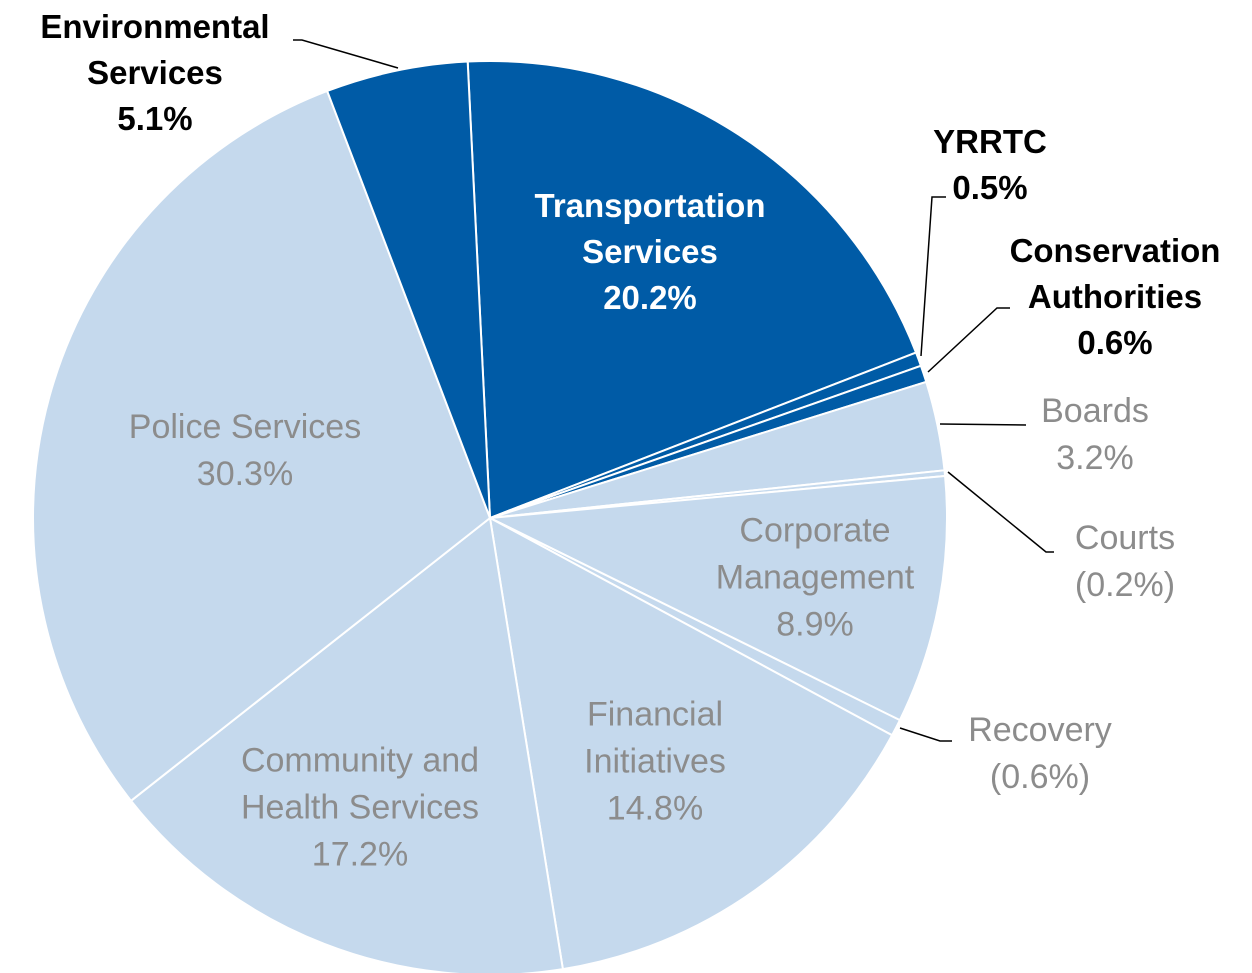 The height and width of the screenshot is (973, 1252). Describe the element at coordinates (155, 118) in the screenshot. I see `slice-value: 5.1%` at that location.